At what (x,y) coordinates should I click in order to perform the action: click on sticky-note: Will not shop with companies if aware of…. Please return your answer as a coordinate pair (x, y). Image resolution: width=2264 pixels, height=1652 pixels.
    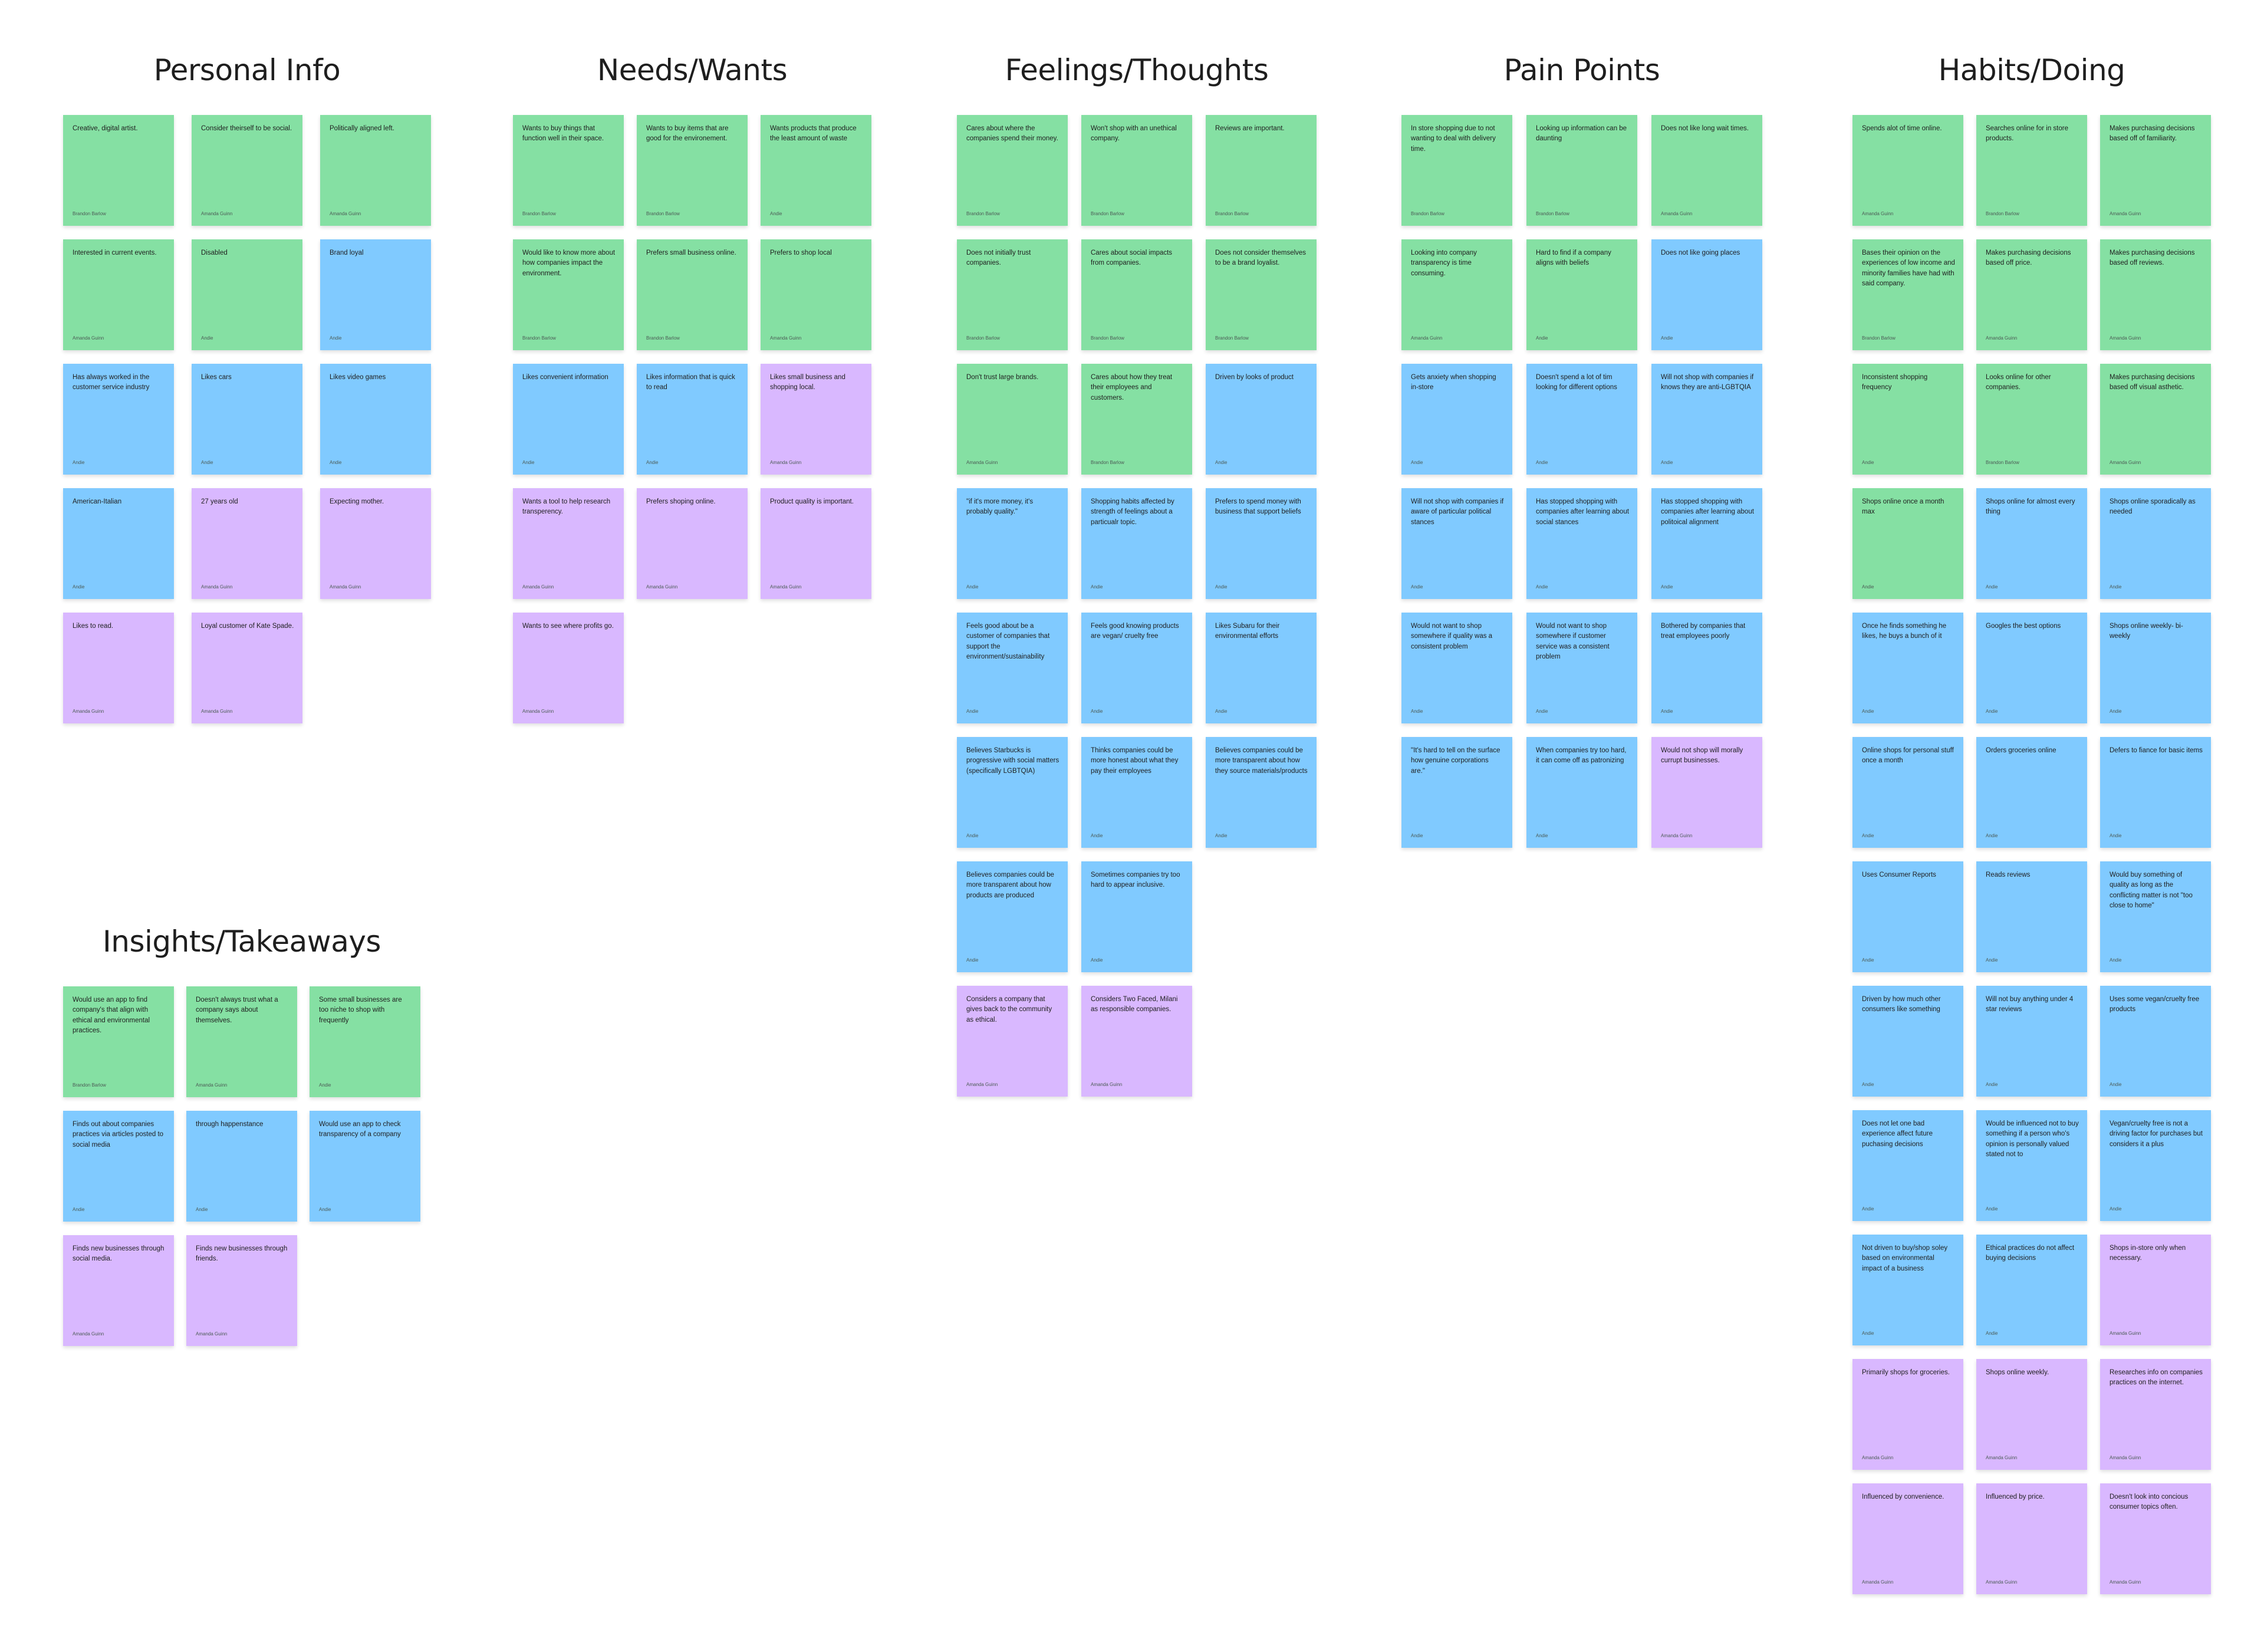
    Looking at the image, I should click on (1457, 543).